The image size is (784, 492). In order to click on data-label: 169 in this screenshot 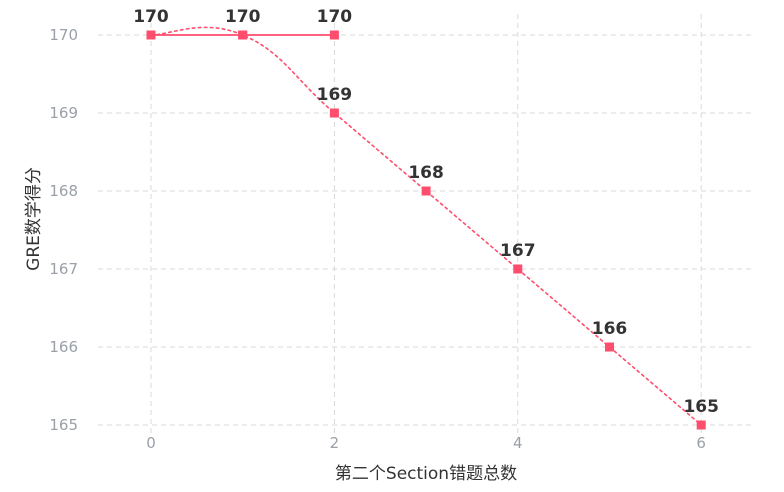, I will do `click(335, 95)`.